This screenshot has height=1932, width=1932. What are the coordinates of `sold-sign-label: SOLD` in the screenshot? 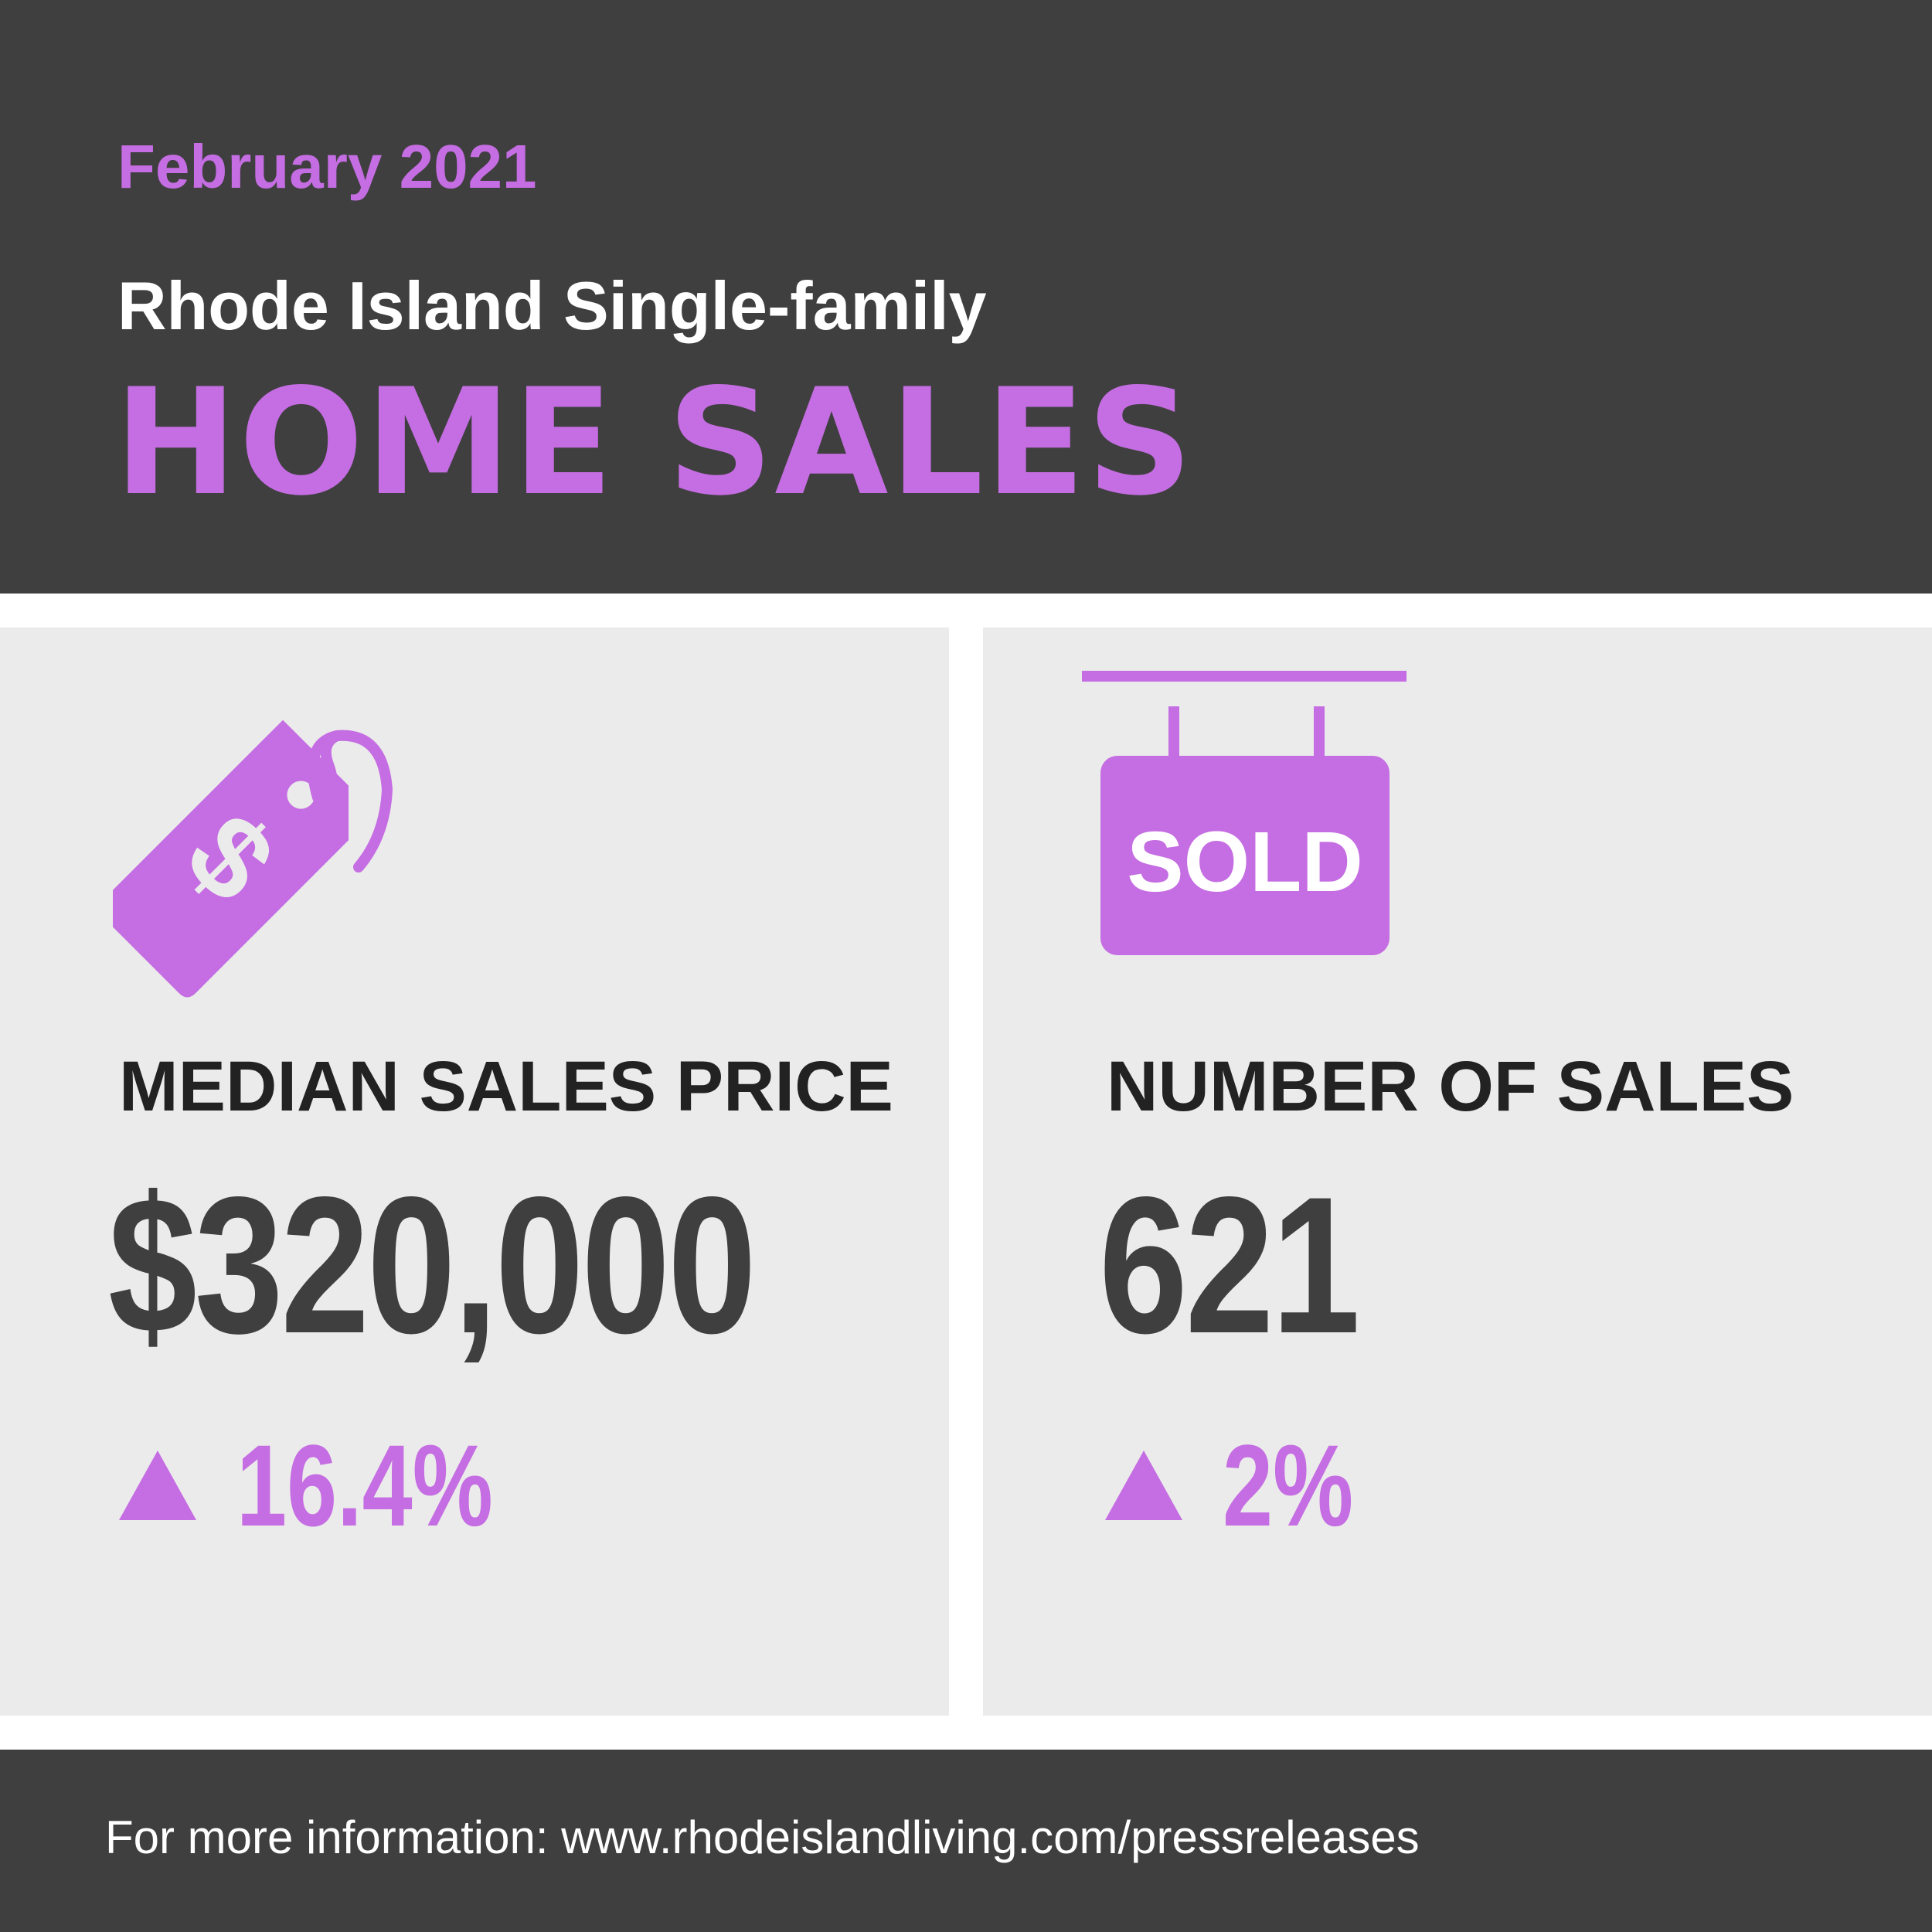 It's located at (1245, 863).